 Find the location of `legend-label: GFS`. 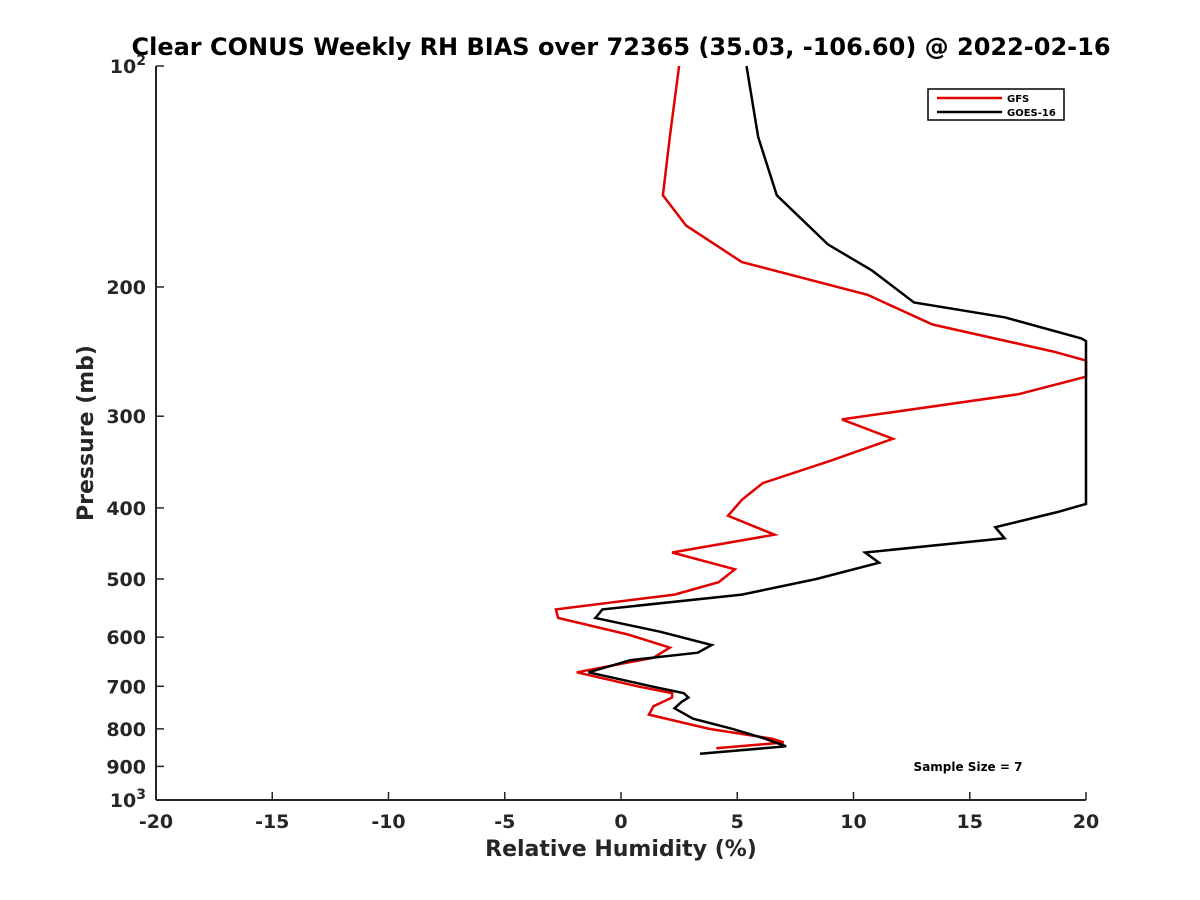

legend-label: GFS is located at coordinates (1018, 99).